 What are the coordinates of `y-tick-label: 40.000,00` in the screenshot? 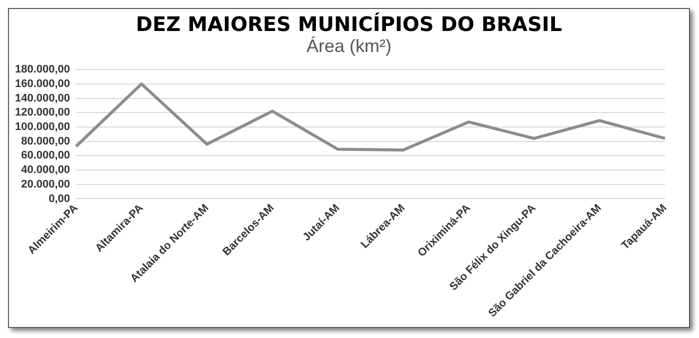 It's located at (45, 170).